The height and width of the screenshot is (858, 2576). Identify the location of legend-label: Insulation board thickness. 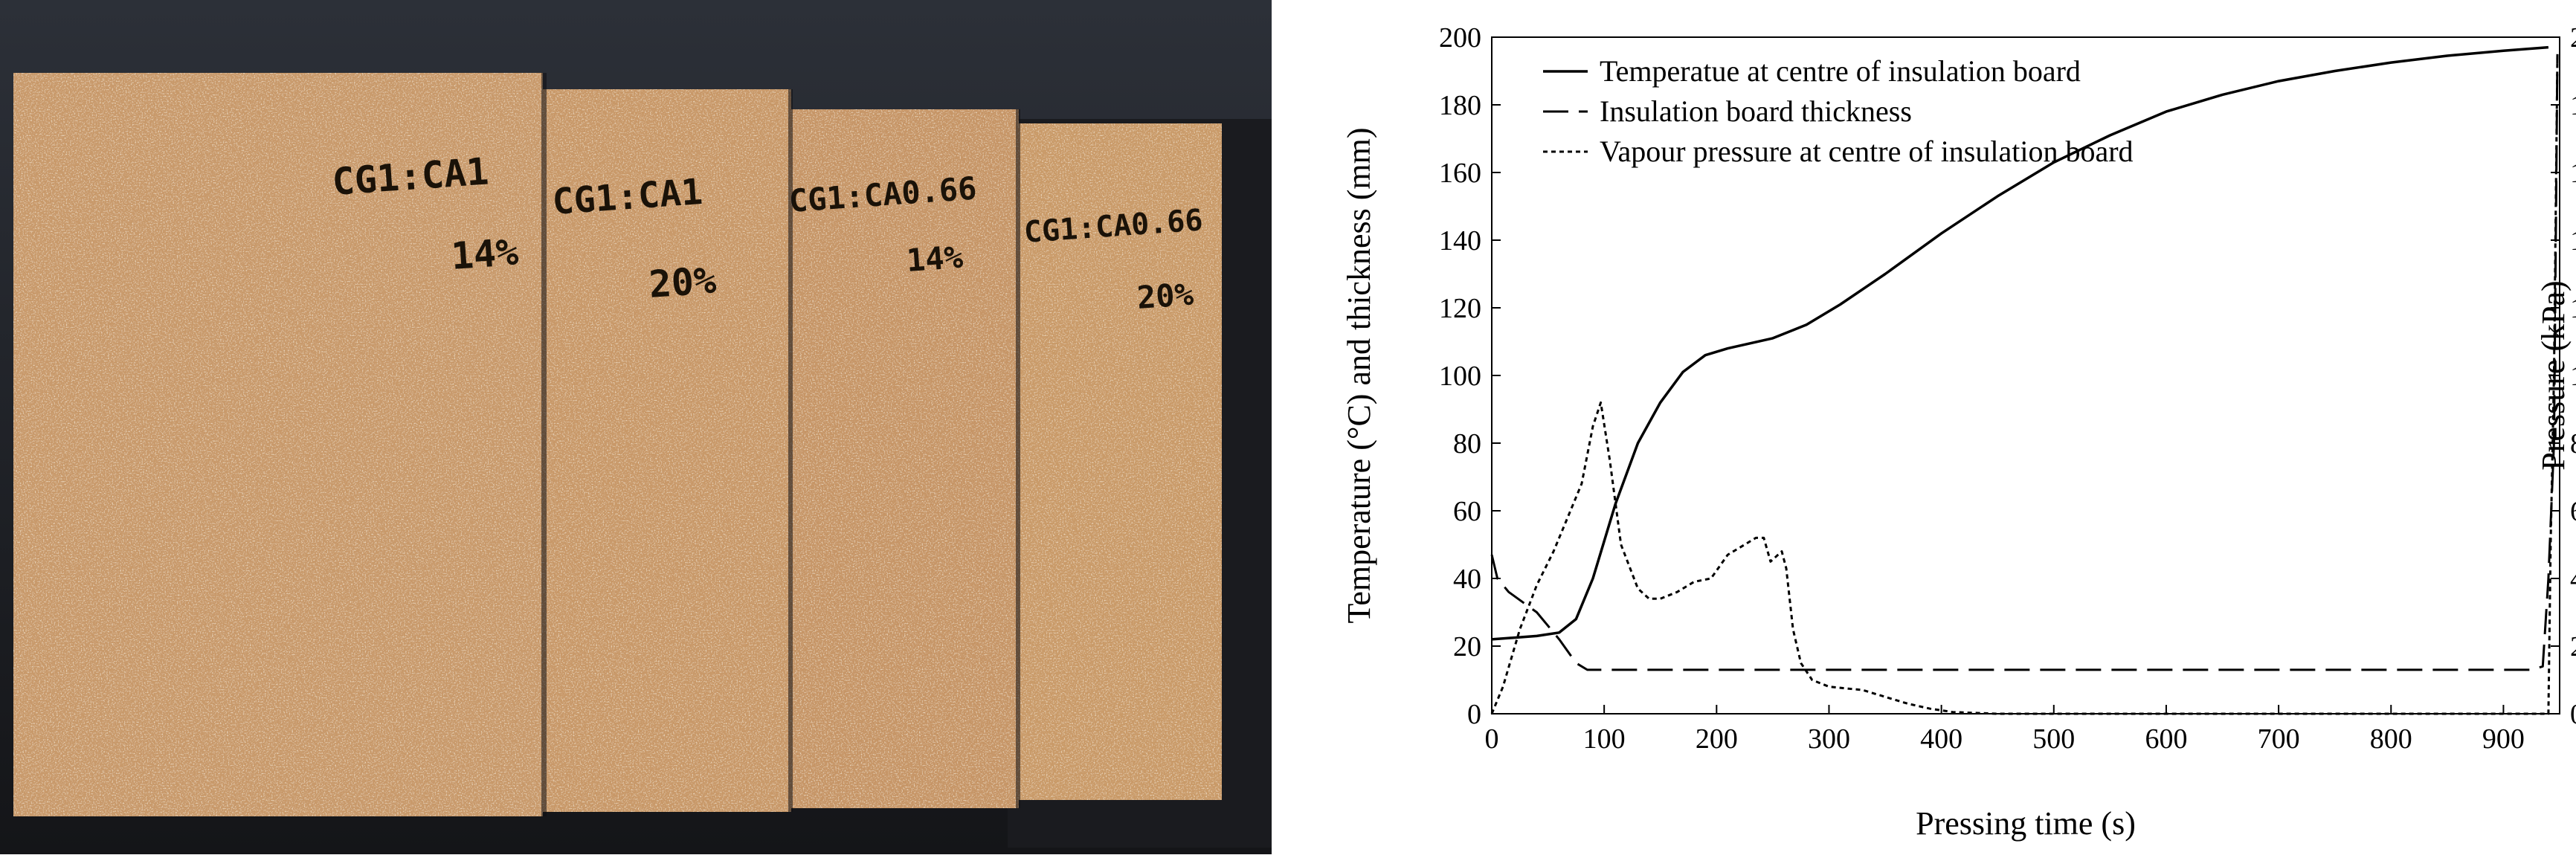
(1756, 111).